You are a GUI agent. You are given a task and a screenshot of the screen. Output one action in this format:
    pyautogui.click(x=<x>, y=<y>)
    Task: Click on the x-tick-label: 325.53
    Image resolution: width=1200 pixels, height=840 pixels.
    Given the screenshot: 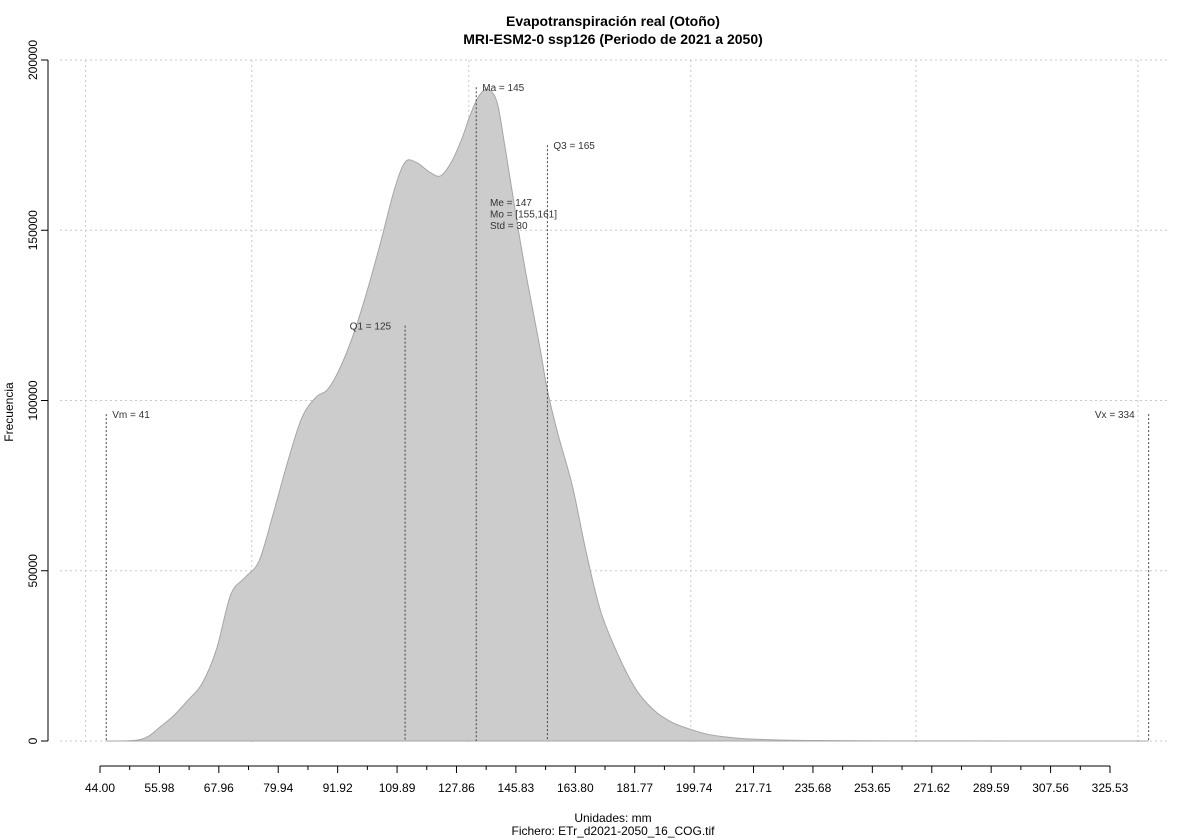 What is the action you would take?
    pyautogui.click(x=1110, y=788)
    